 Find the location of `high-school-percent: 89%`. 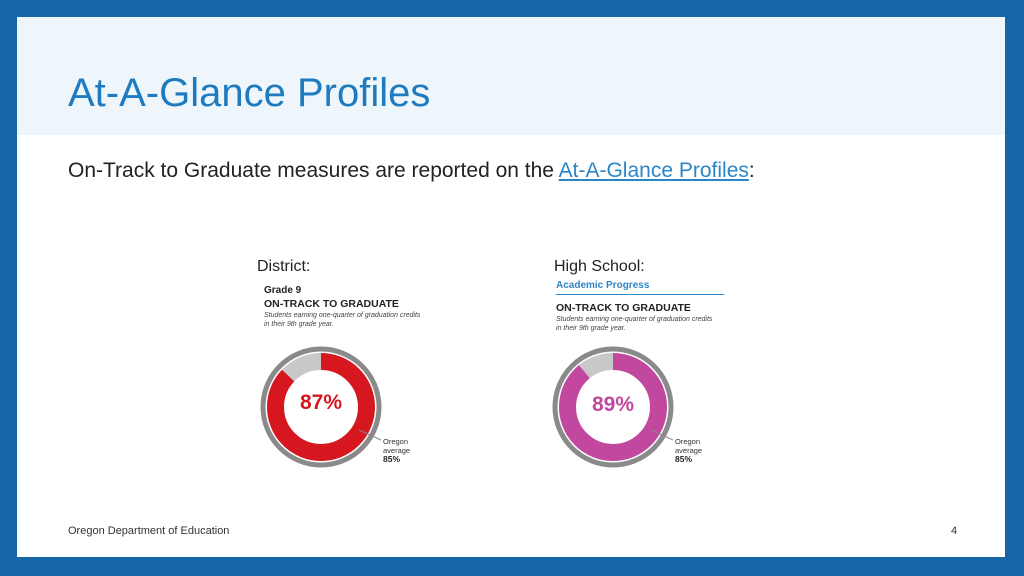

high-school-percent: 89% is located at coordinates (613, 404).